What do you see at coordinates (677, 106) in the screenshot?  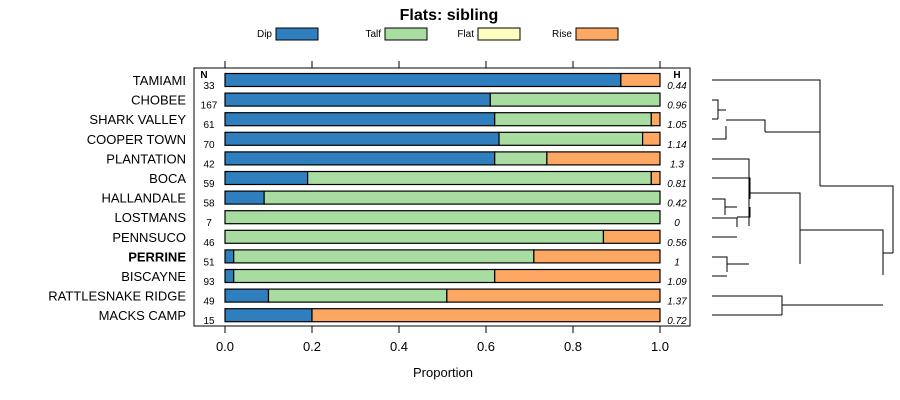 I see `h-value: 0.96` at bounding box center [677, 106].